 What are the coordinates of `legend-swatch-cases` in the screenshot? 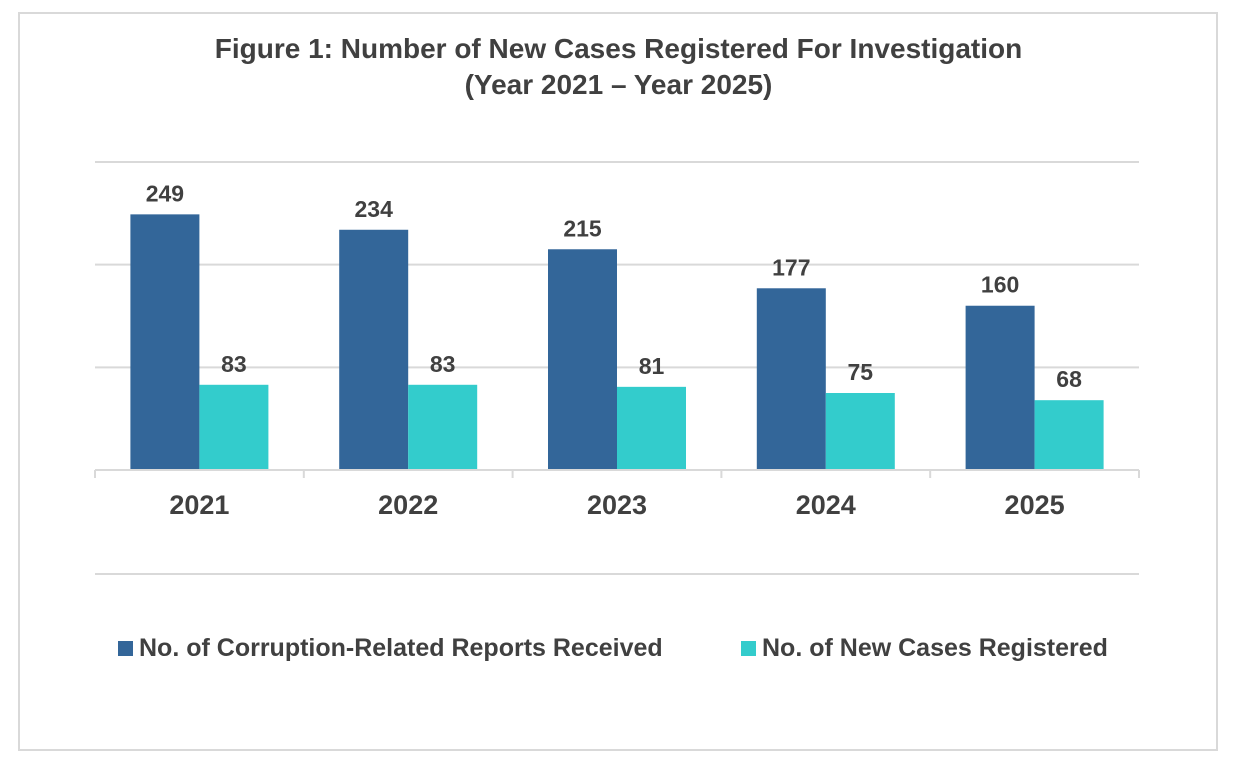 It's located at (748, 648).